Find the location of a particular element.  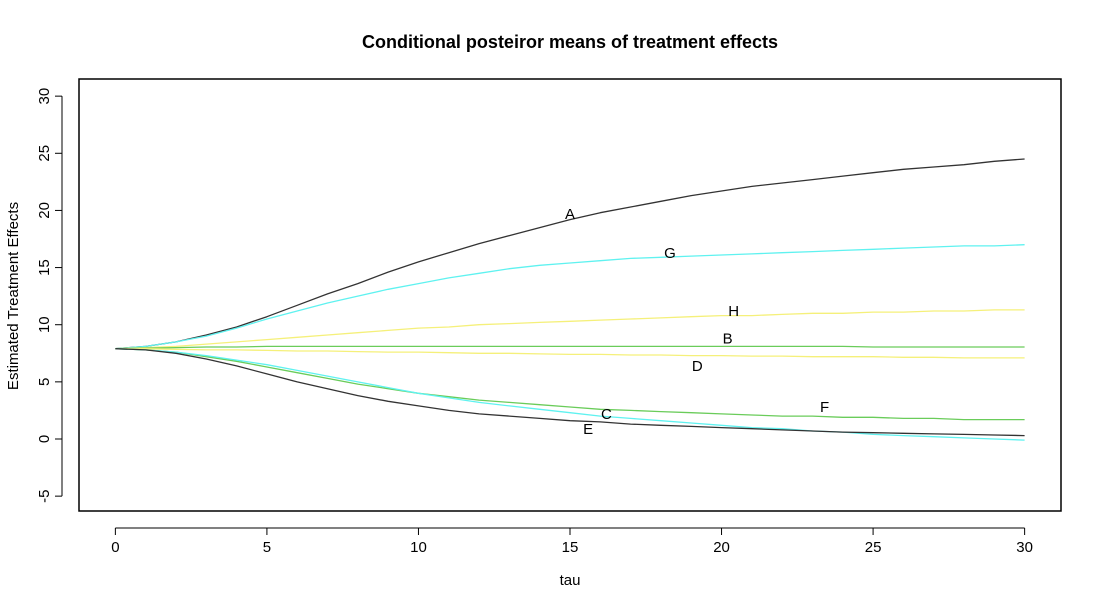

curve-label-h: H is located at coordinates (733, 311).